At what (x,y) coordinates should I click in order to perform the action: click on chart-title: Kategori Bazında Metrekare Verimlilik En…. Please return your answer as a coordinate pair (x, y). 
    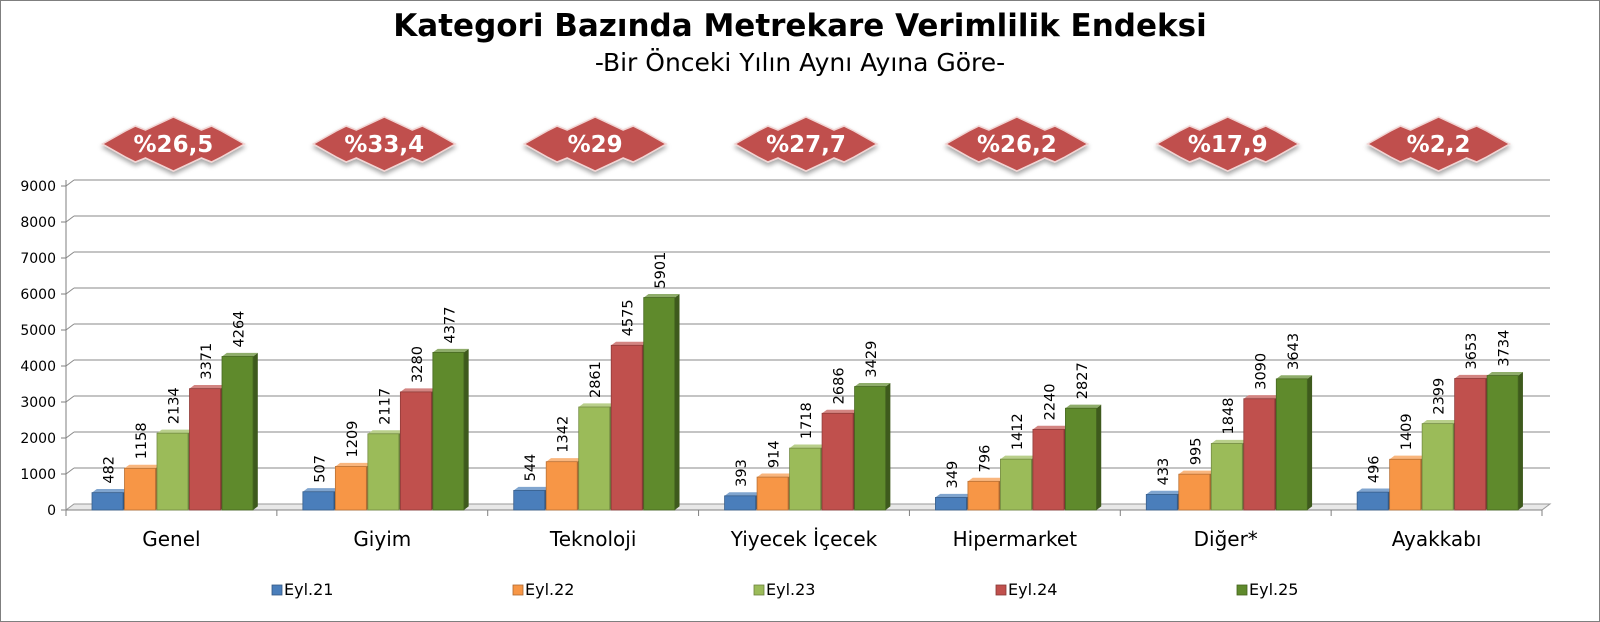
    Looking at the image, I should click on (800, 26).